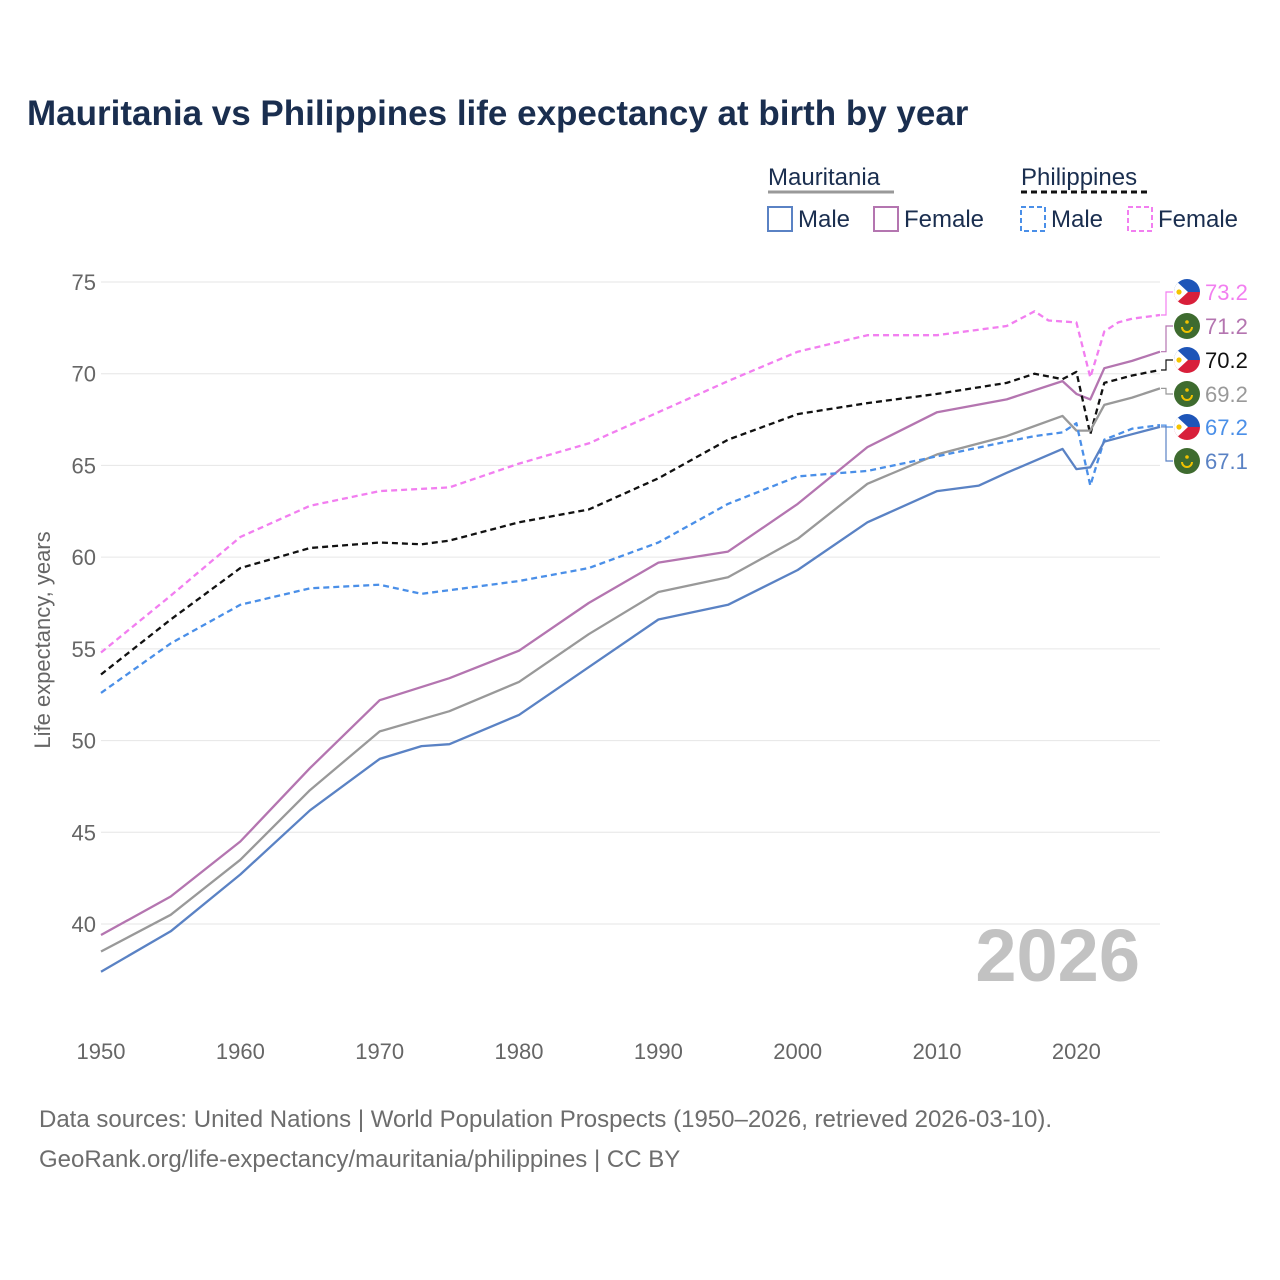  What do you see at coordinates (1140, 219) in the screenshot?
I see `legend-swatch-phl_female` at bounding box center [1140, 219].